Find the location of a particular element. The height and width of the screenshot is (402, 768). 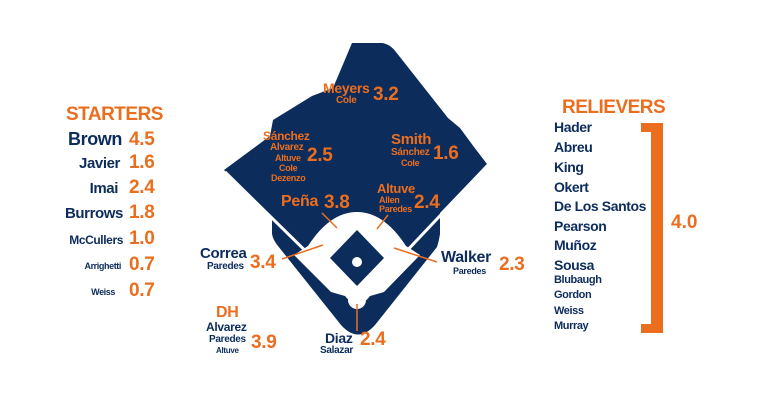

starter-row: Brown 4.5 is located at coordinates (118, 139).